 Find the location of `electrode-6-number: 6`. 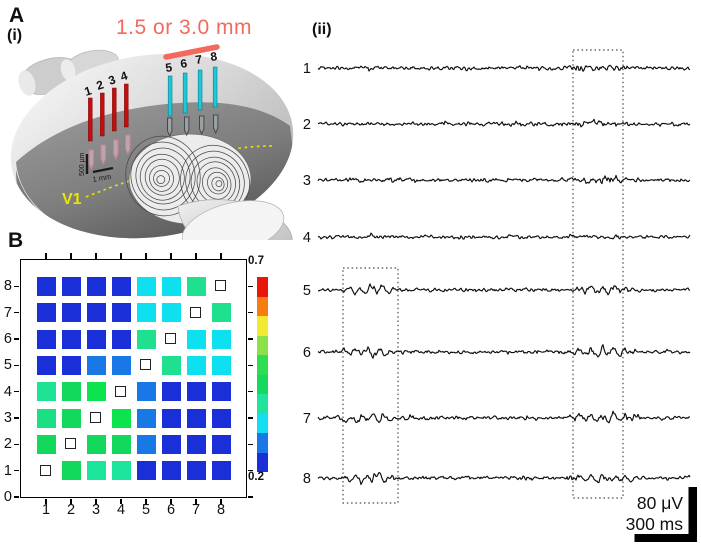

electrode-6-number: 6 is located at coordinates (183, 63).